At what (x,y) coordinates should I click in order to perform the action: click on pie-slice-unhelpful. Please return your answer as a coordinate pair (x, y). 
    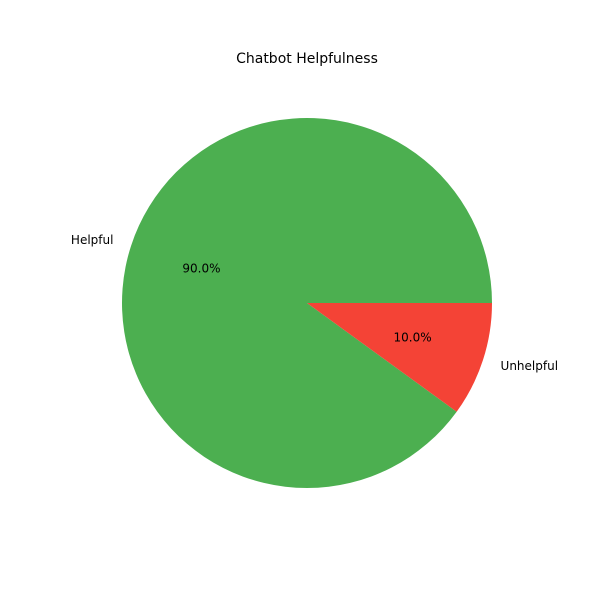
    Looking at the image, I should click on (399, 357).